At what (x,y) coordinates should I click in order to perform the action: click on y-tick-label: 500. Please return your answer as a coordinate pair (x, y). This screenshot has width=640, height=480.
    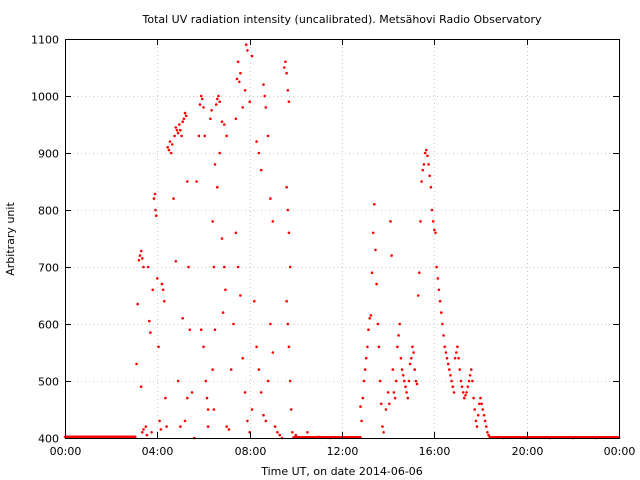
    Looking at the image, I should click on (48, 382).